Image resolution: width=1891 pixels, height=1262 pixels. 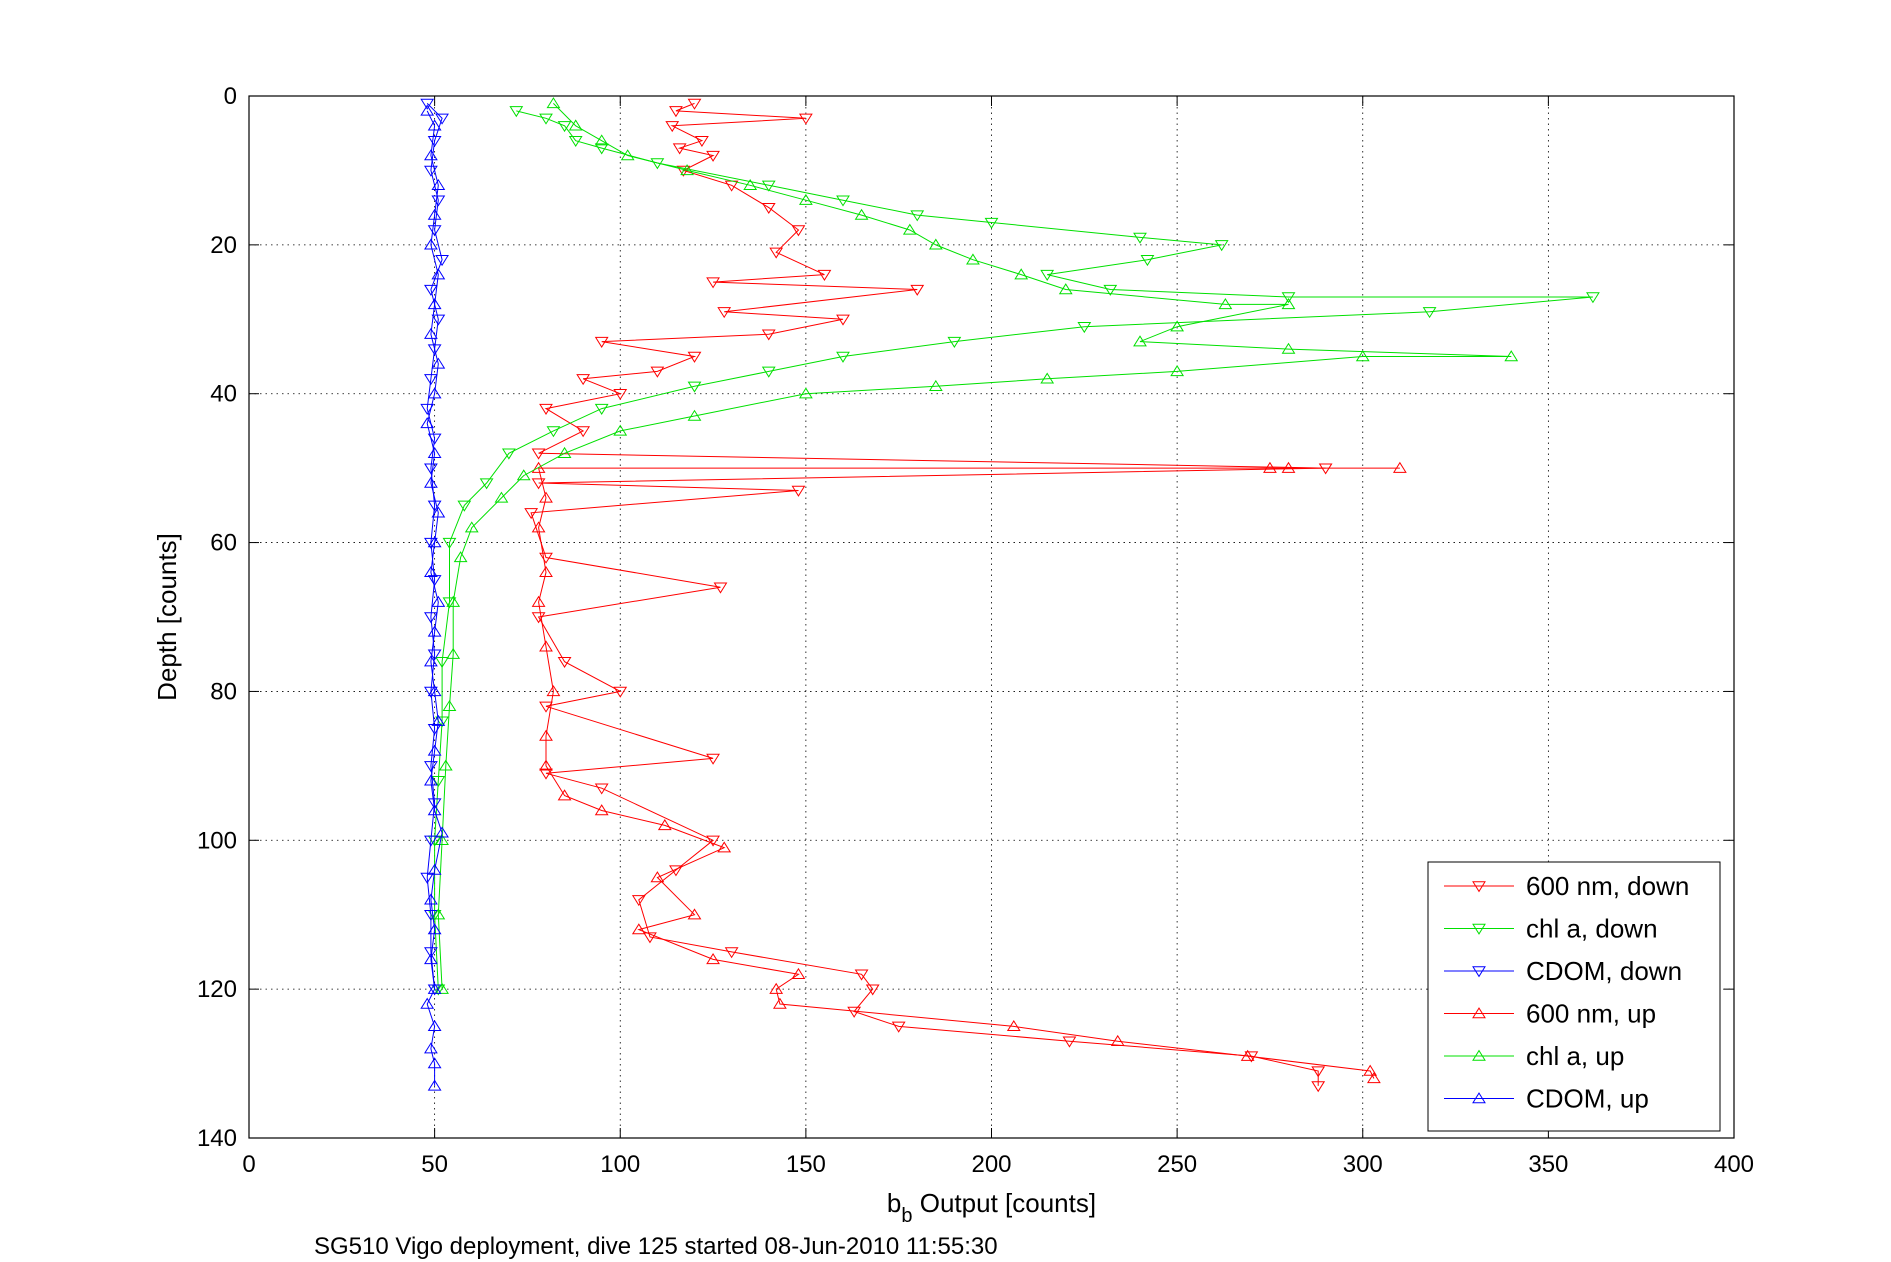 I want to click on x-axis-label: bb Output [counts], so click(x=991, y=1207).